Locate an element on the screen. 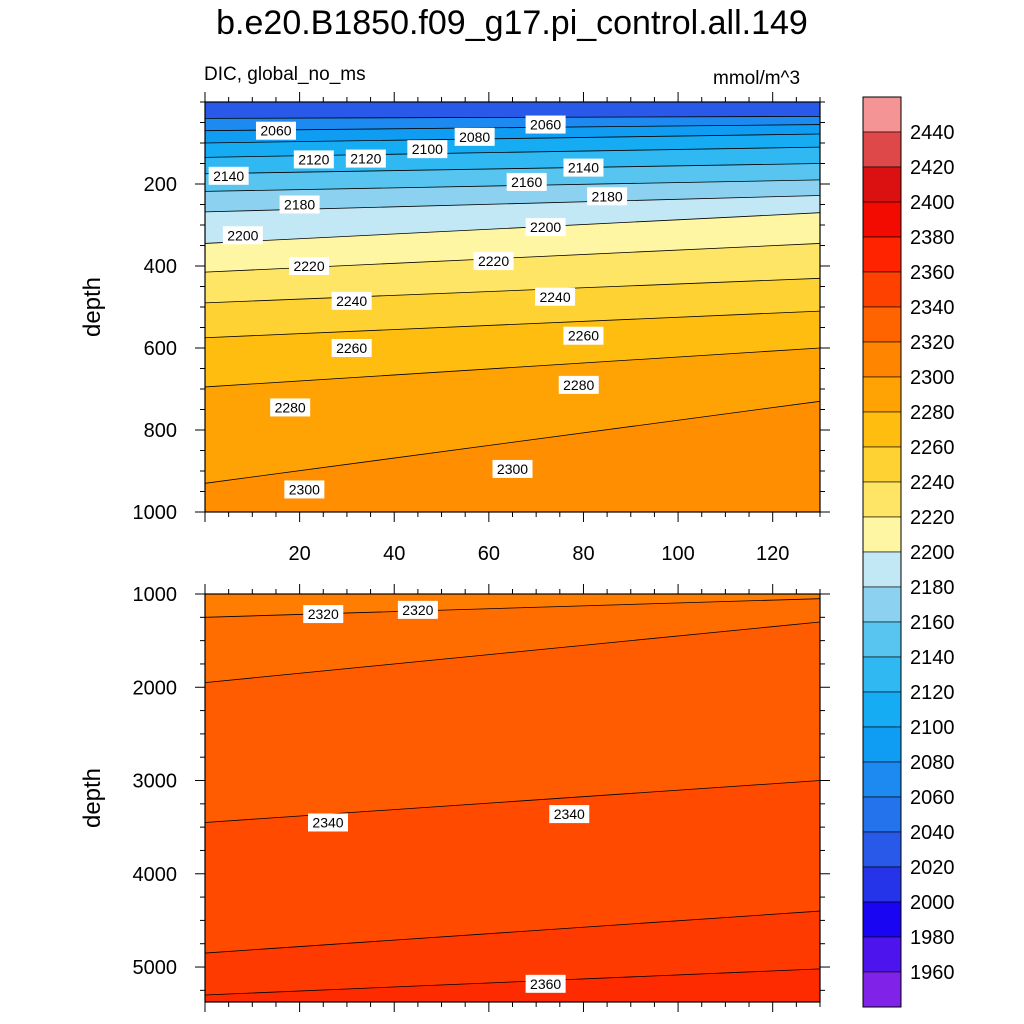 This screenshot has width=1024, height=1024. contour-label: 2120 is located at coordinates (313, 159).